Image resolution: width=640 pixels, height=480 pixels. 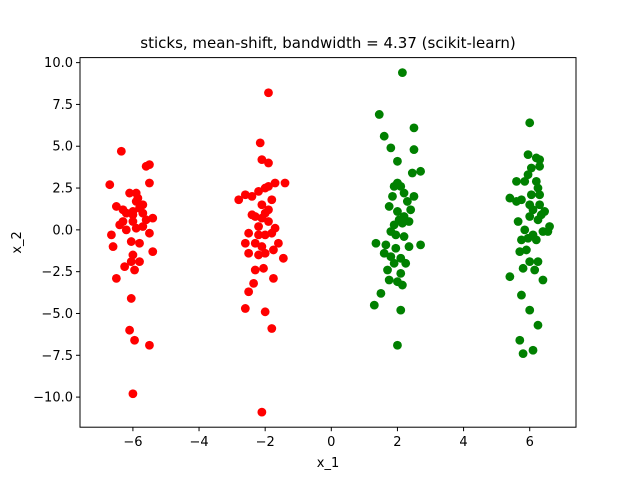 I want to click on x-tick-label: 6, so click(x=530, y=442).